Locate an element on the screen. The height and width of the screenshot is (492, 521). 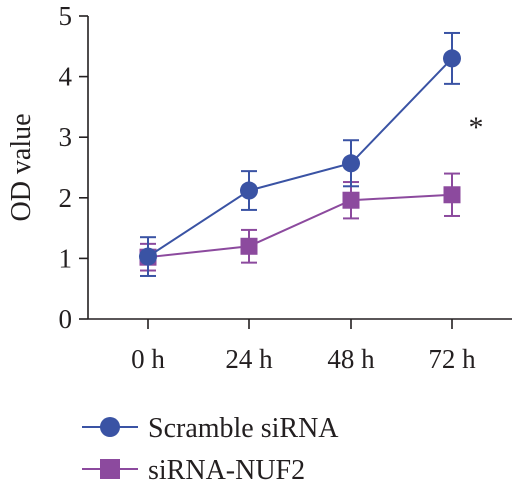
significance-marker: * is located at coordinates (476, 127).